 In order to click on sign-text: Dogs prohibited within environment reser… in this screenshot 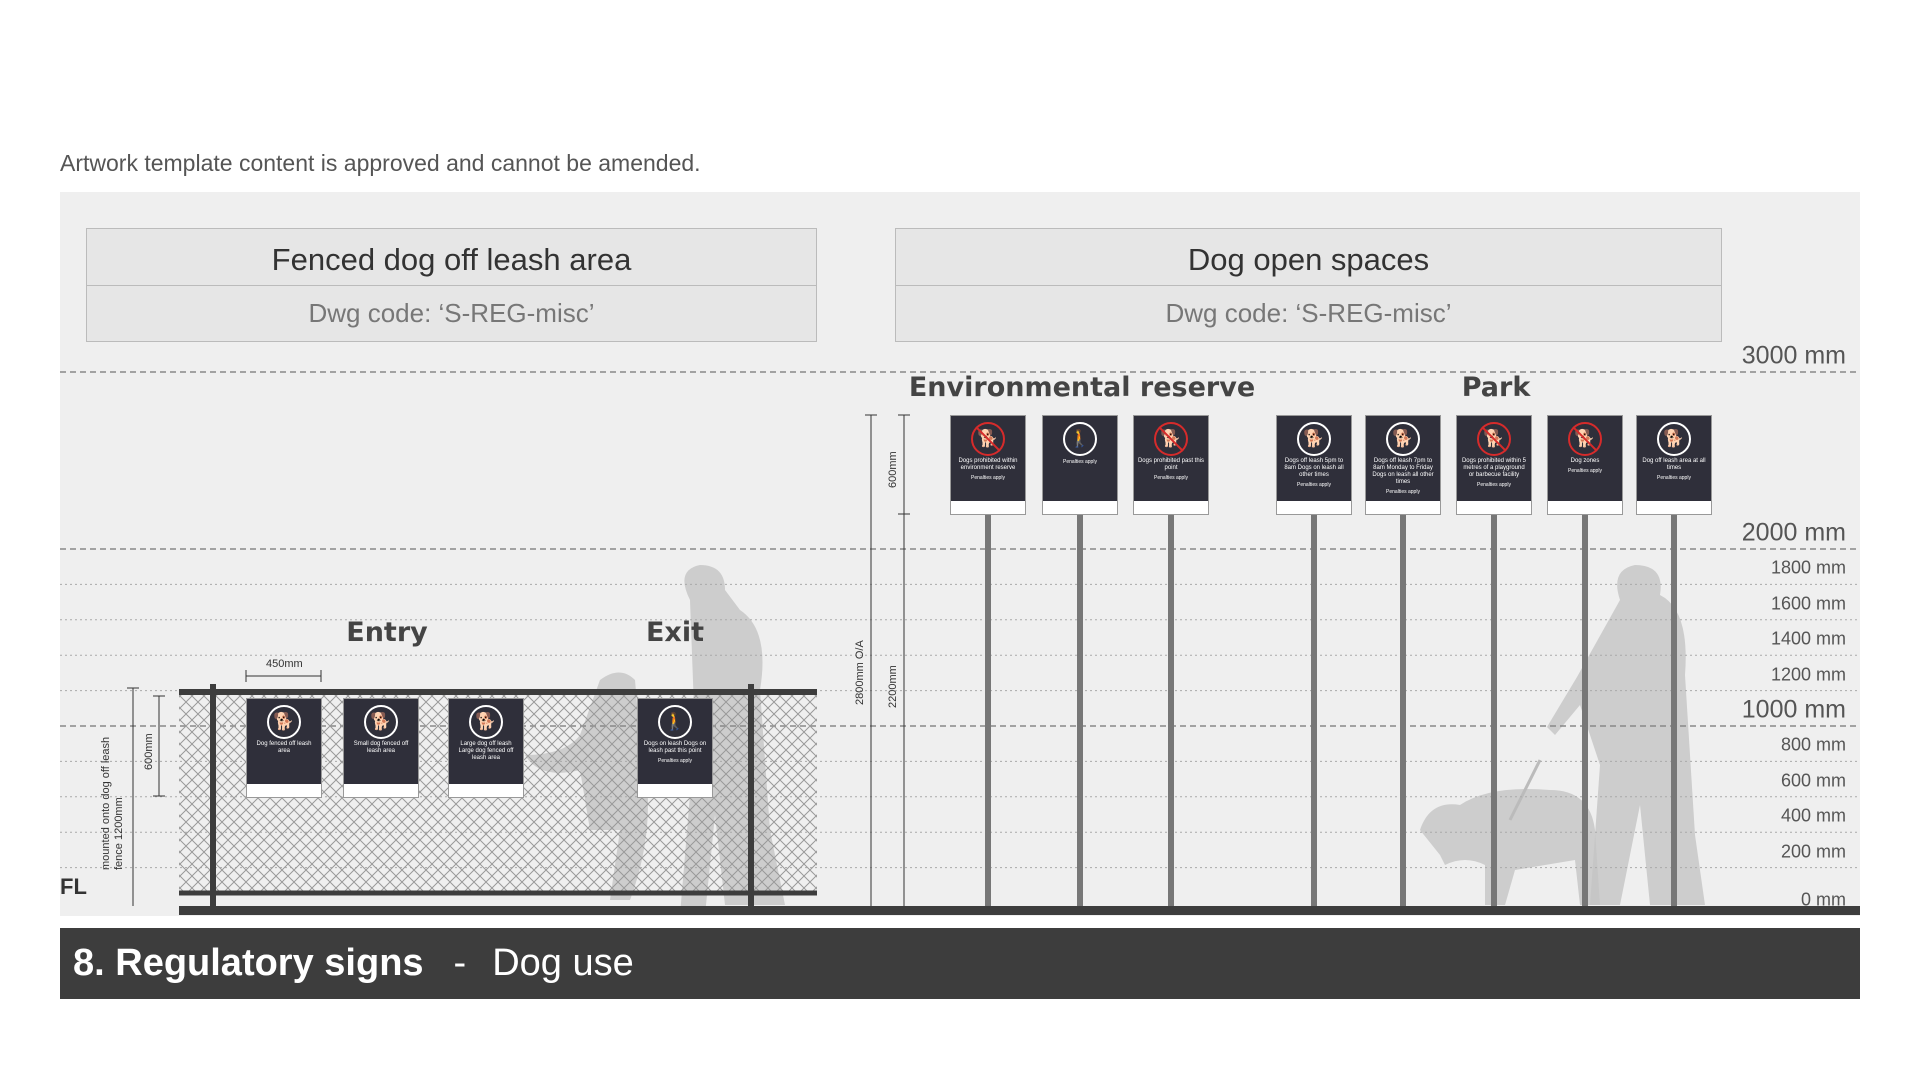, I will do `click(988, 464)`.